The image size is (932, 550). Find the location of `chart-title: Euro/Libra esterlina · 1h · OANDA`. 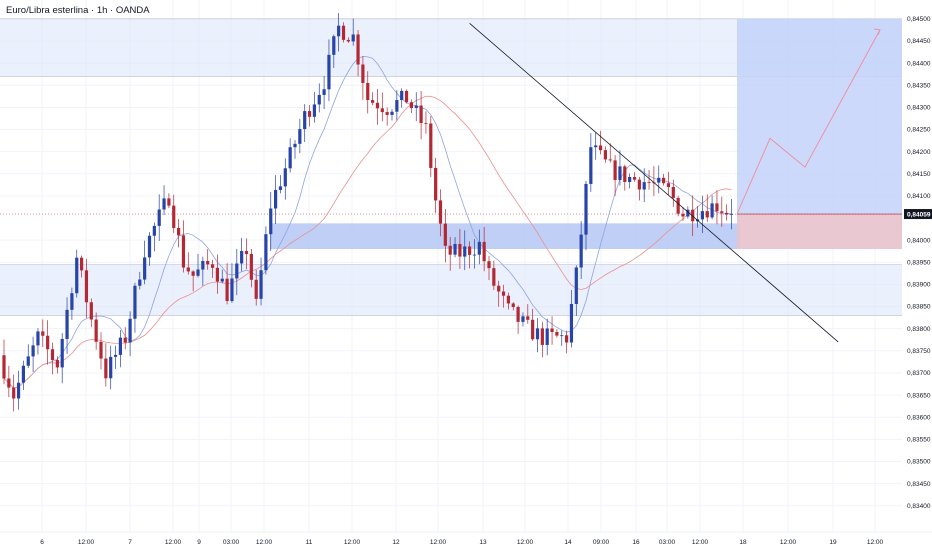

chart-title: Euro/Libra esterlina · 1h · OANDA is located at coordinates (78, 10).